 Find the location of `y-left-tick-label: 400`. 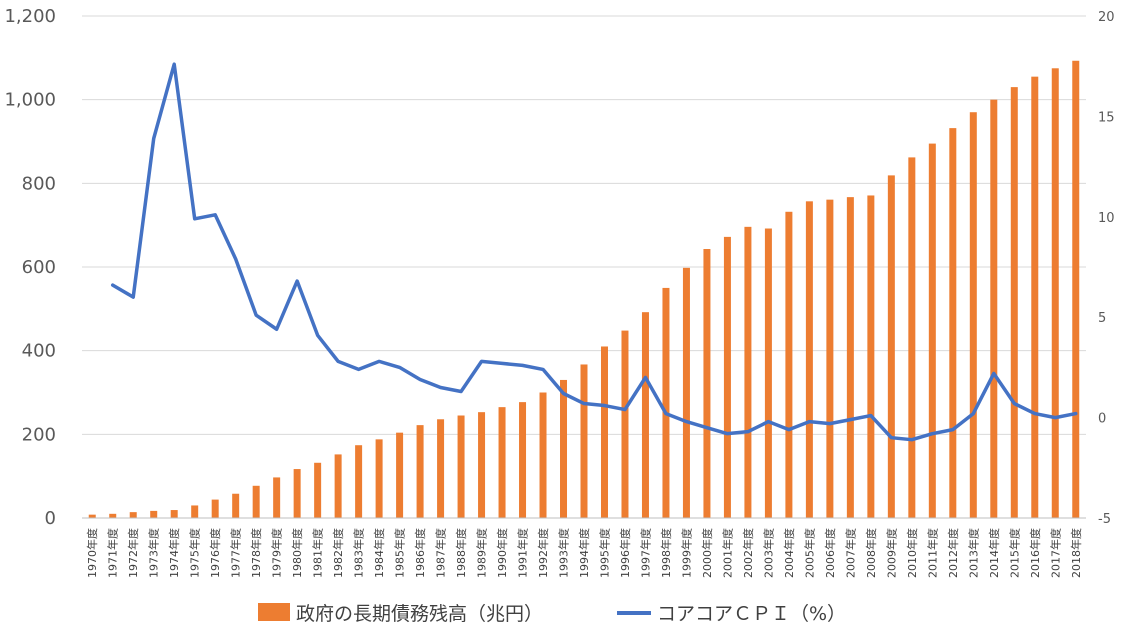

y-left-tick-label: 400 is located at coordinates (39, 351).